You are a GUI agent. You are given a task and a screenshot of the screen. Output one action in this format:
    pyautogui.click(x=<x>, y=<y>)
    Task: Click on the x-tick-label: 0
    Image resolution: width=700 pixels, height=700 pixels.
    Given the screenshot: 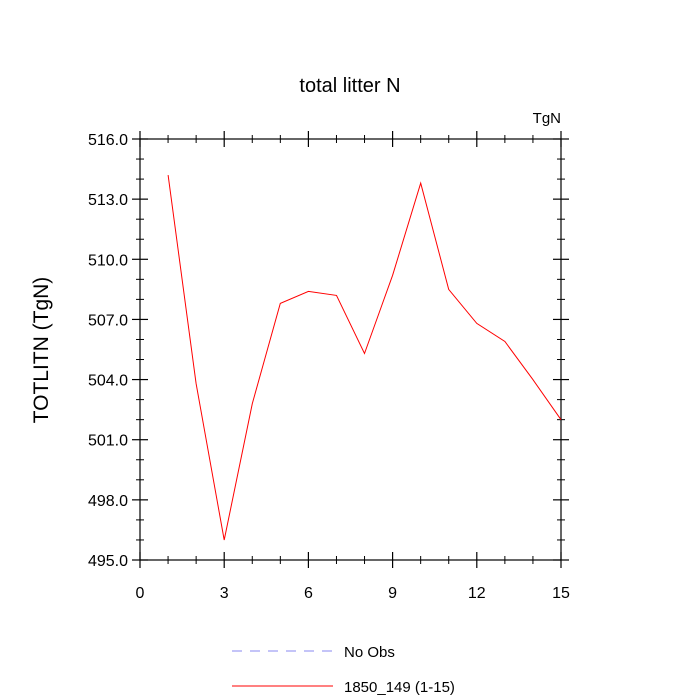 What is the action you would take?
    pyautogui.click(x=140, y=593)
    